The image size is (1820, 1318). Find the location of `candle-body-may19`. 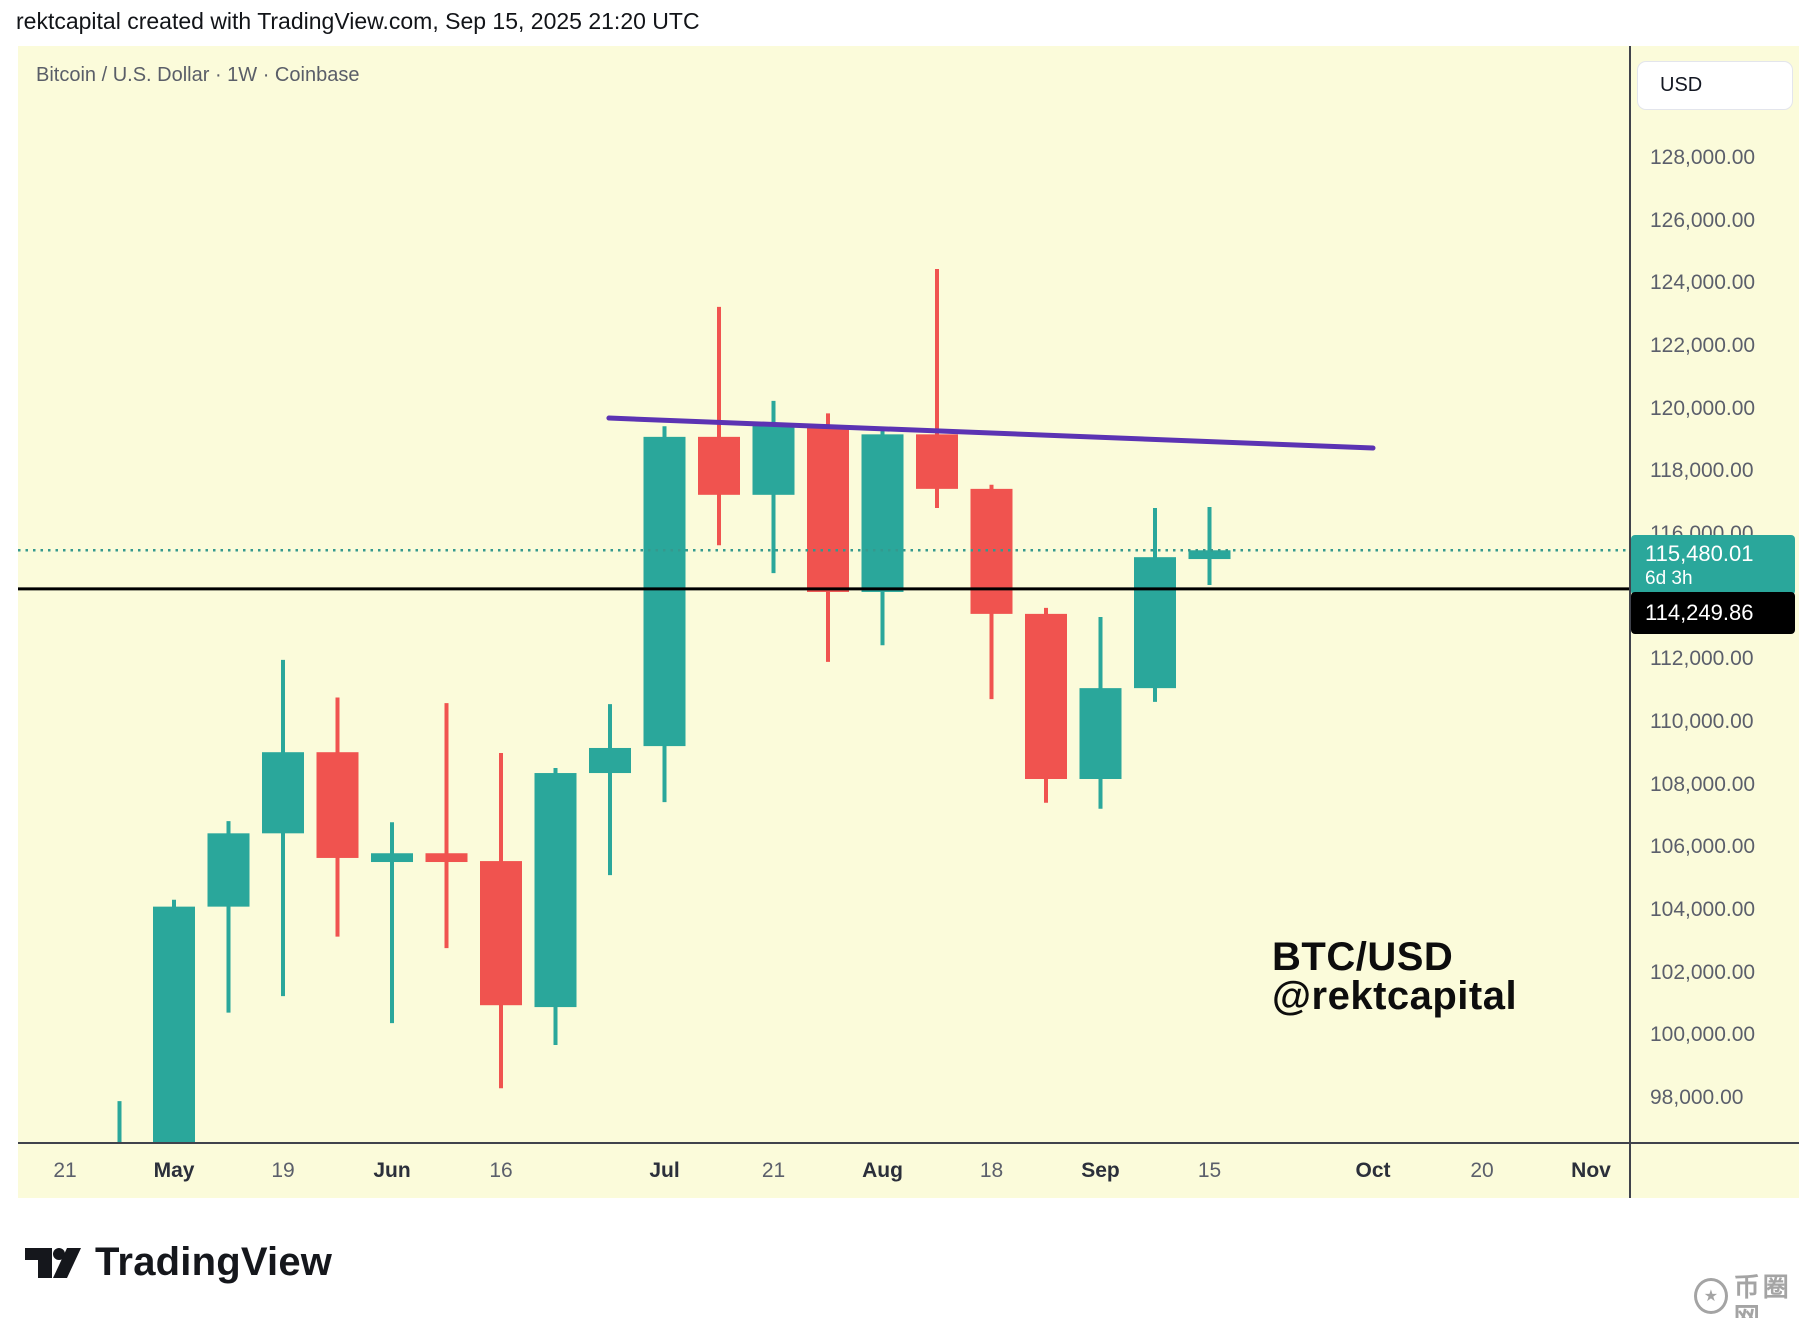

candle-body-may19 is located at coordinates (283, 793).